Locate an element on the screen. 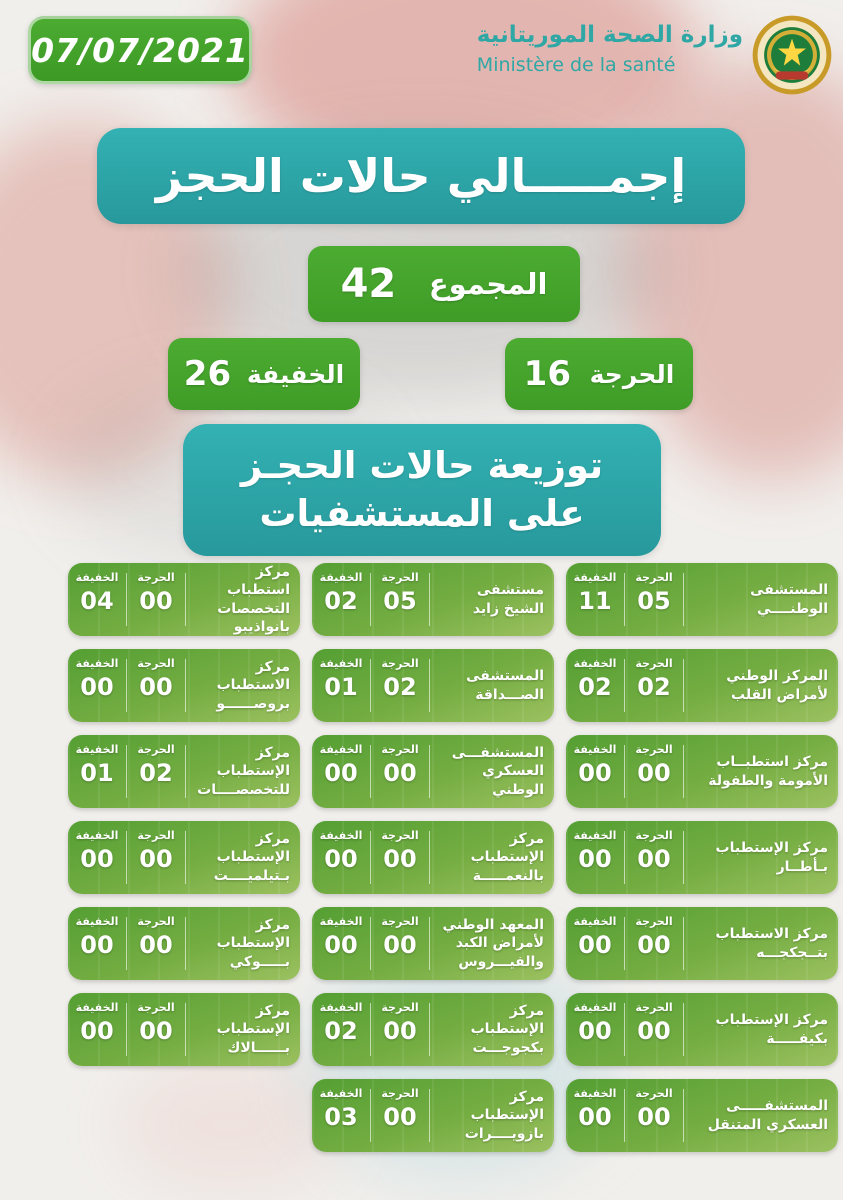 This screenshot has width=843, height=1200. distribution-title-line2: على المستشفيات is located at coordinates (422, 513).